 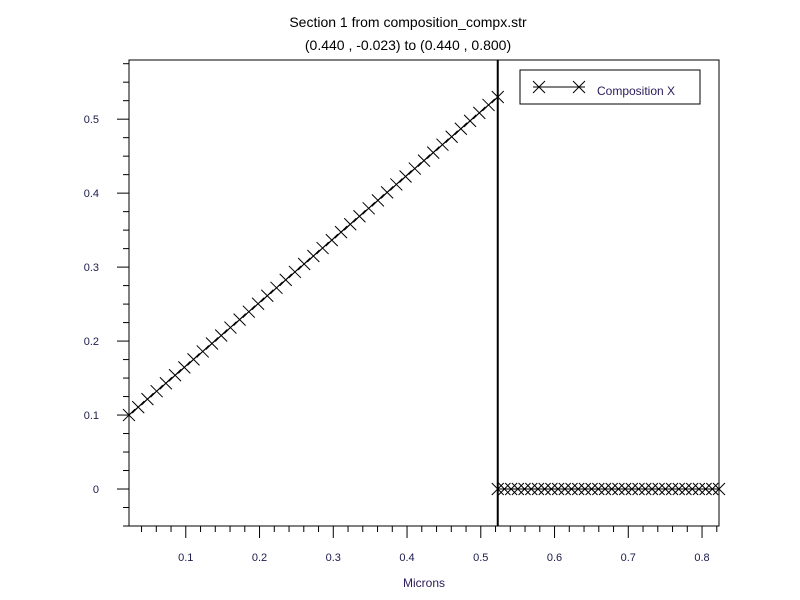 What do you see at coordinates (424, 583) in the screenshot?
I see `x-axis-label: Microns` at bounding box center [424, 583].